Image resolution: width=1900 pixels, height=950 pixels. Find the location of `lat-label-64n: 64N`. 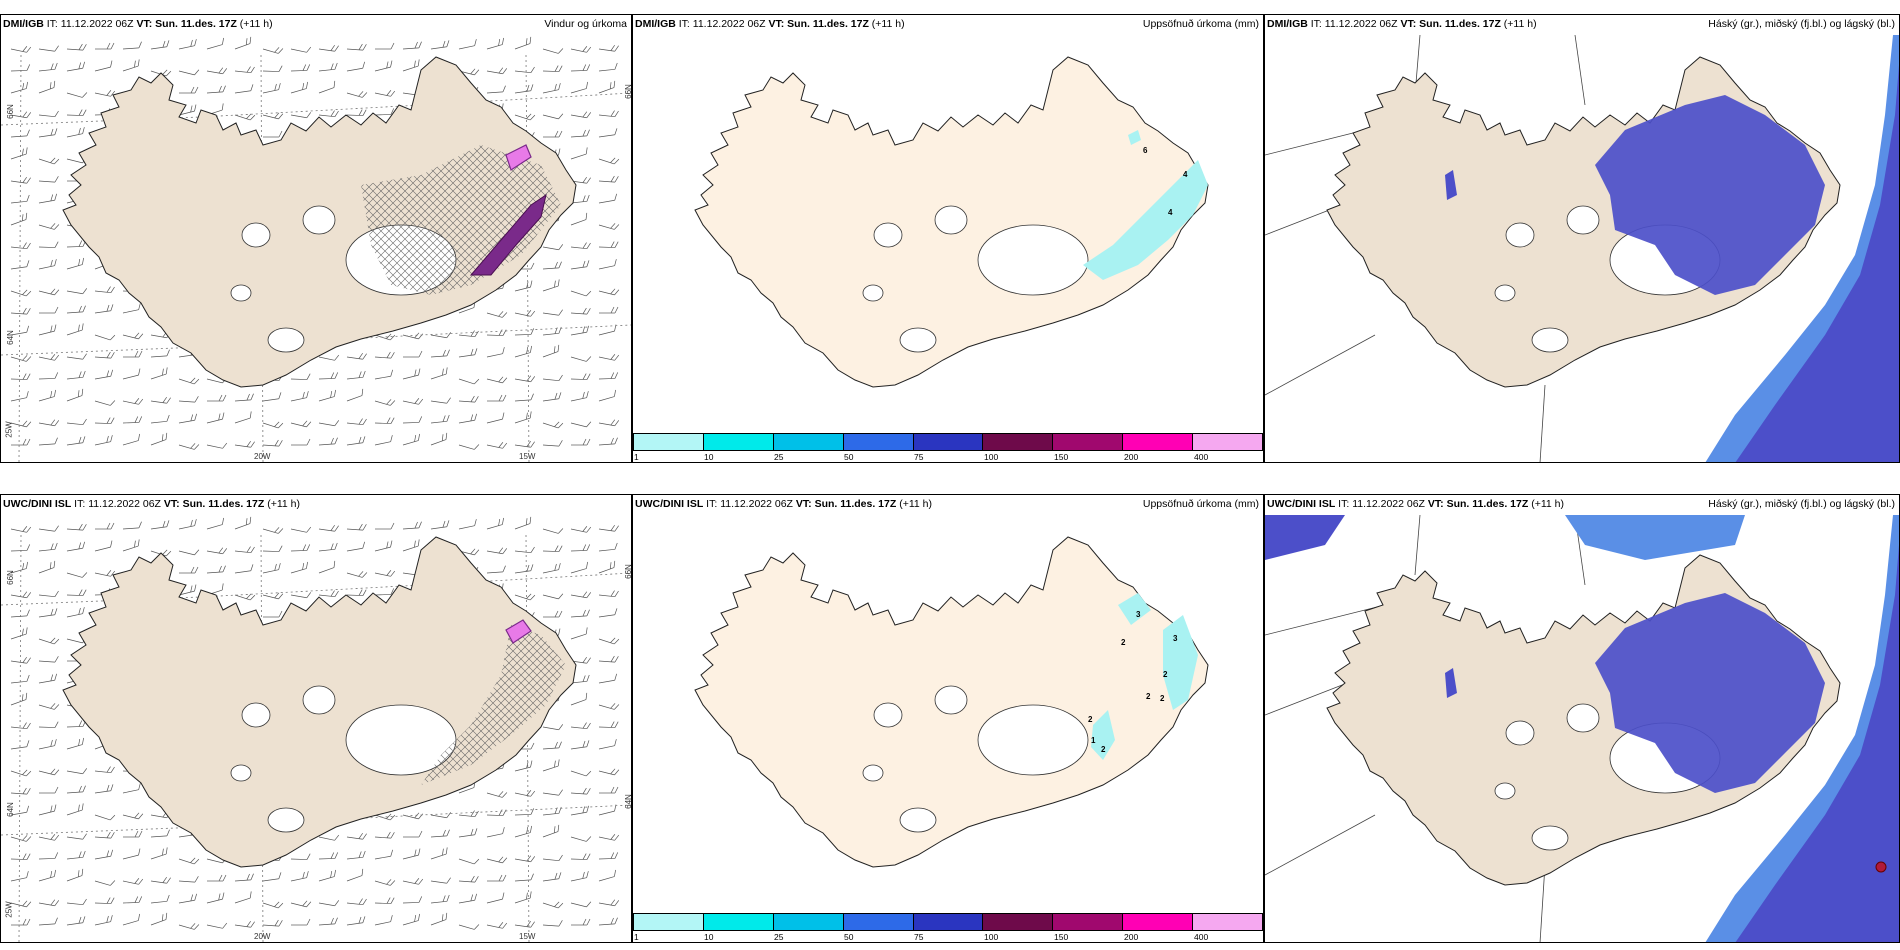

lat-label-64n: 64N is located at coordinates (10, 809).